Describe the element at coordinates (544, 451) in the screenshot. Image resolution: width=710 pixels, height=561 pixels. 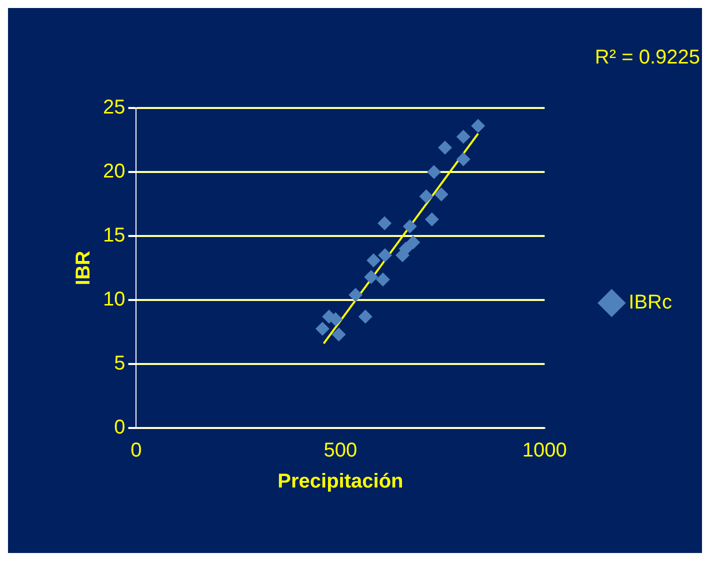
I see `x-tick-label: 1000` at that location.